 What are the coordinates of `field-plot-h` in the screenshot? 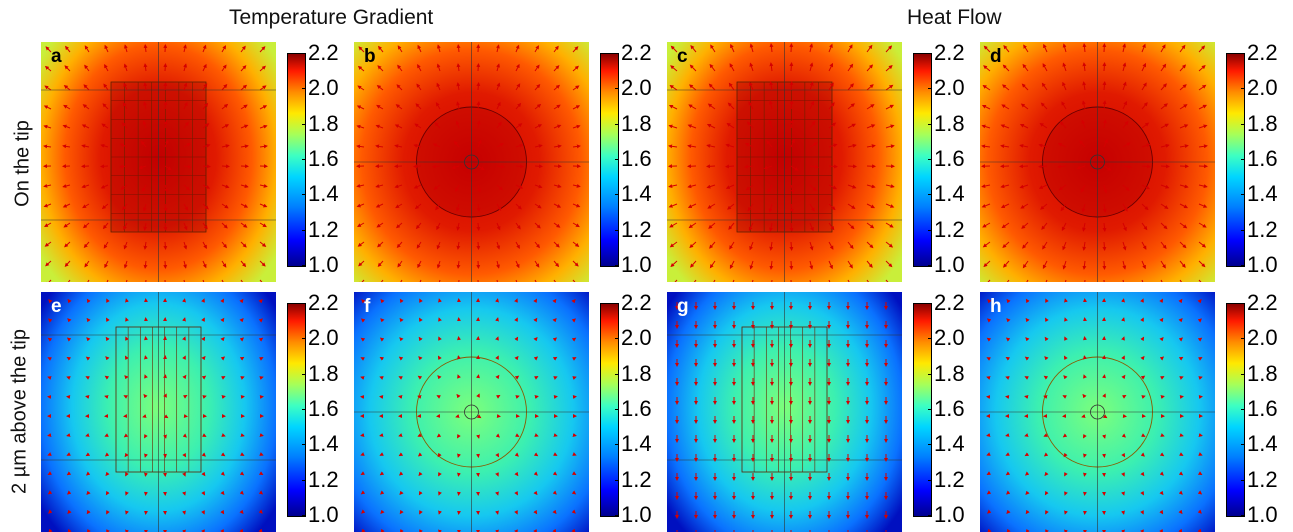 It's located at (1097, 412).